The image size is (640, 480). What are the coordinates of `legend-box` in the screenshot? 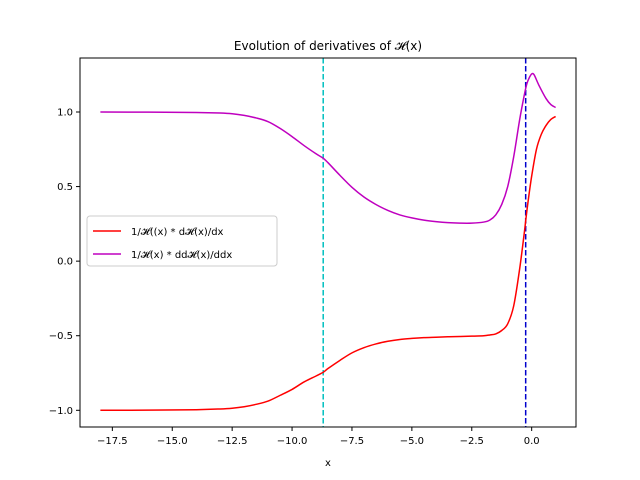 It's located at (182, 241).